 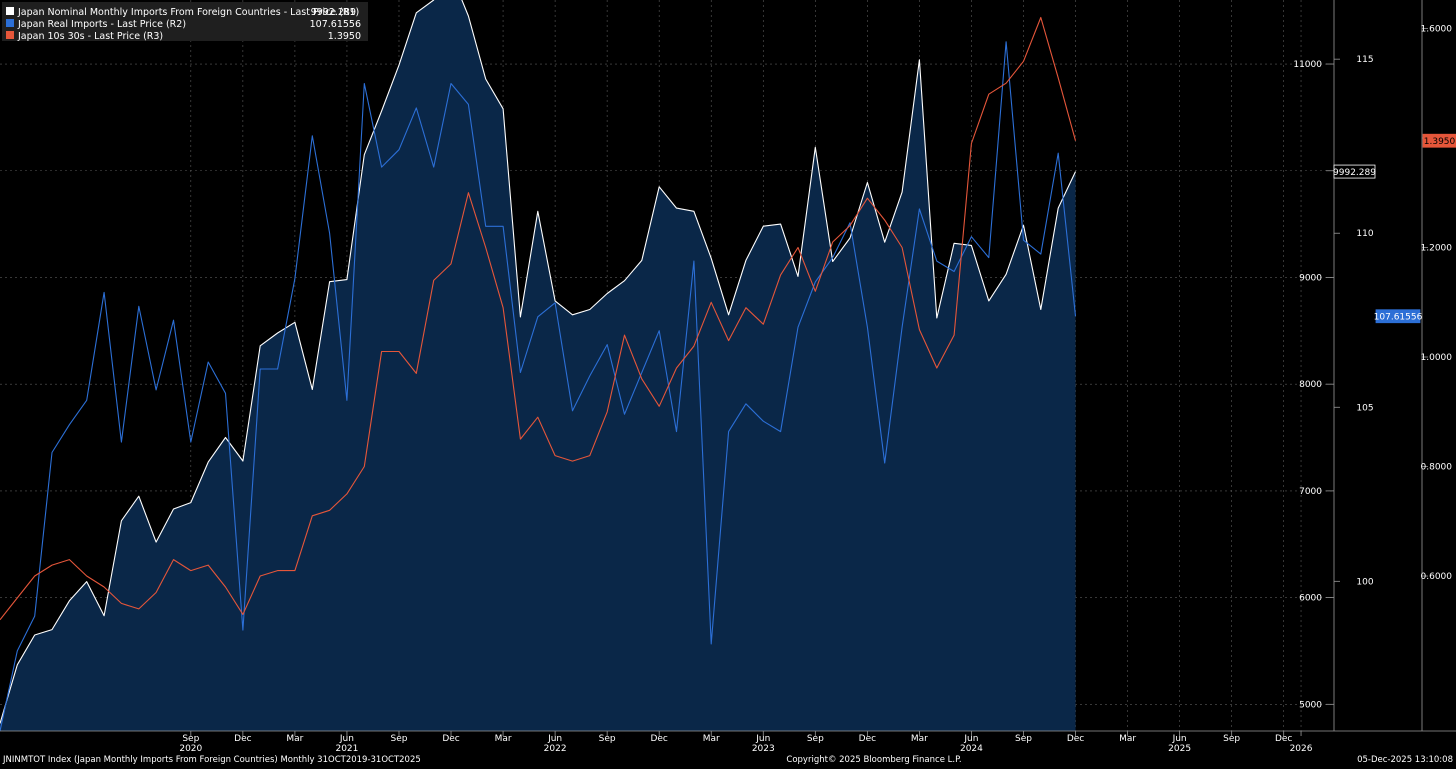 I want to click on x-year-label: 2023, so click(x=763, y=749).